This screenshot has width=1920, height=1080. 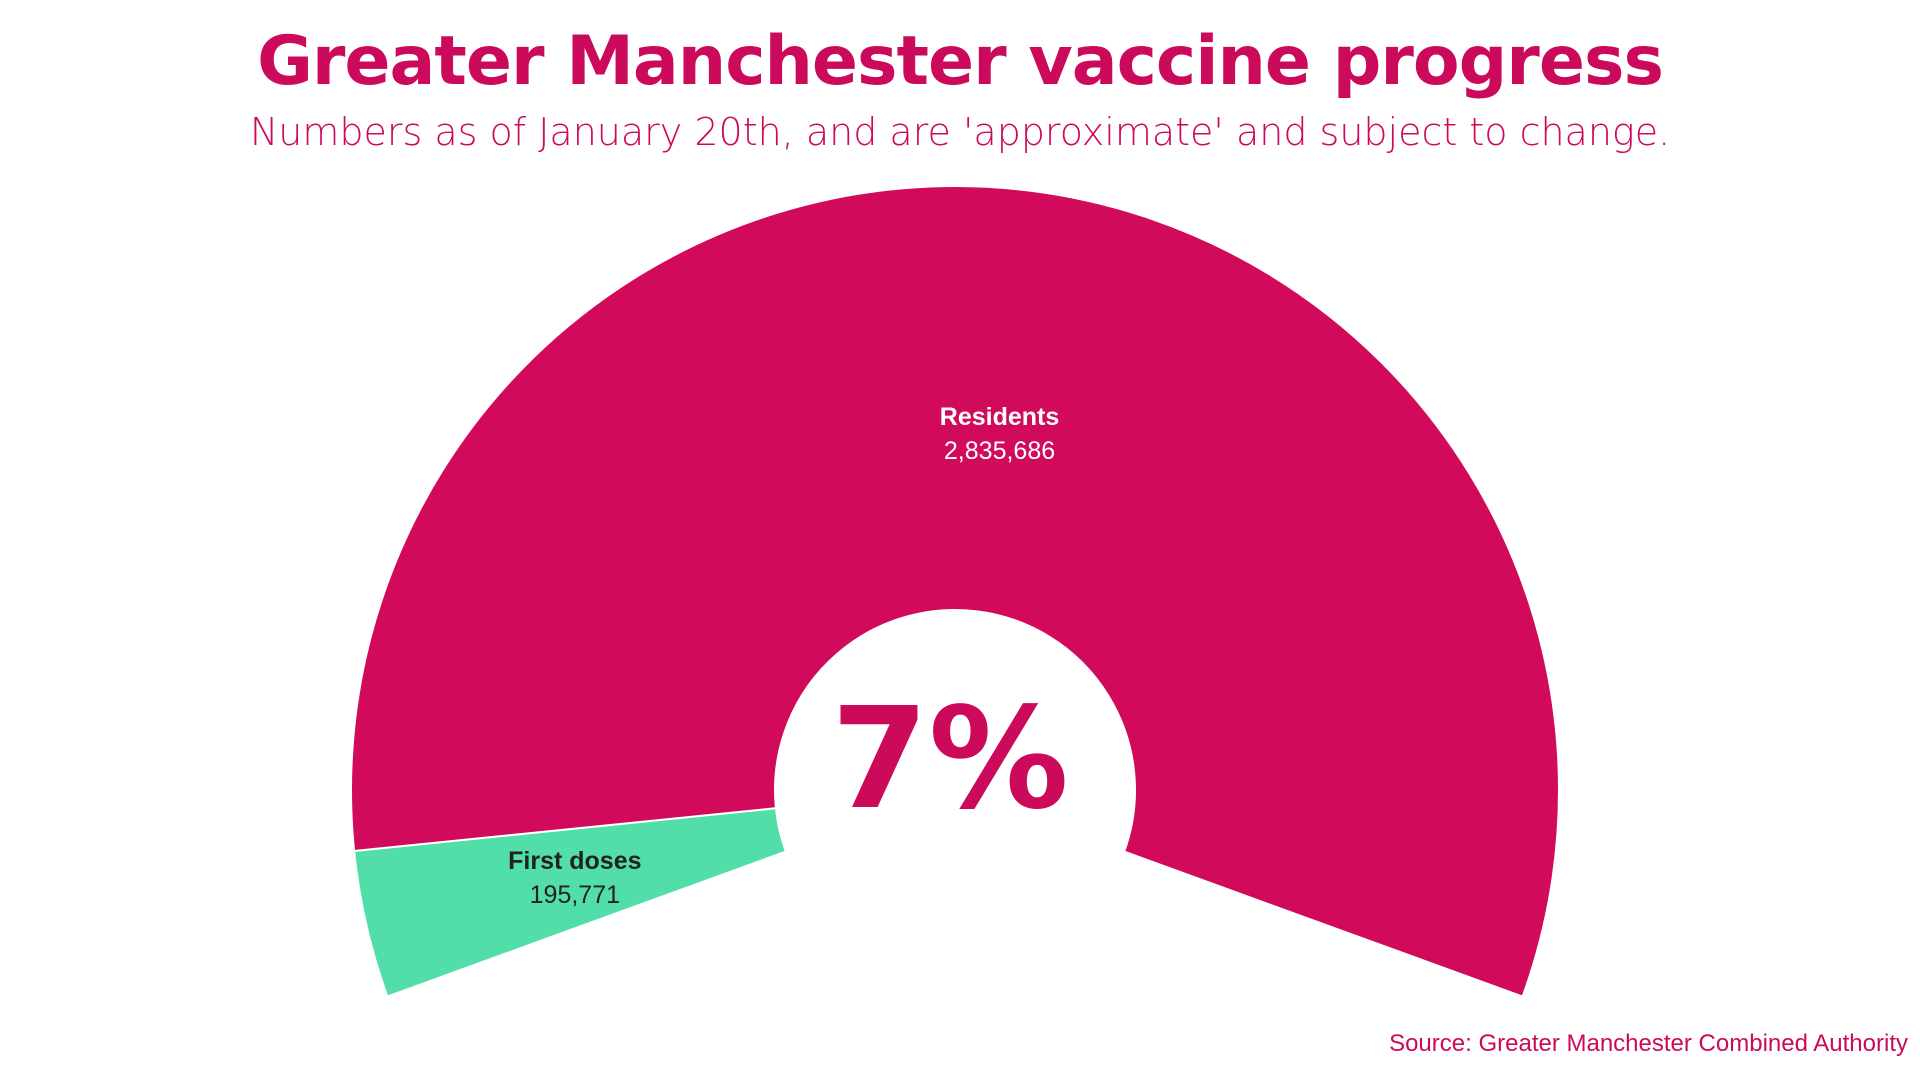 What do you see at coordinates (999, 417) in the screenshot?
I see `slice-label-residents: Residents` at bounding box center [999, 417].